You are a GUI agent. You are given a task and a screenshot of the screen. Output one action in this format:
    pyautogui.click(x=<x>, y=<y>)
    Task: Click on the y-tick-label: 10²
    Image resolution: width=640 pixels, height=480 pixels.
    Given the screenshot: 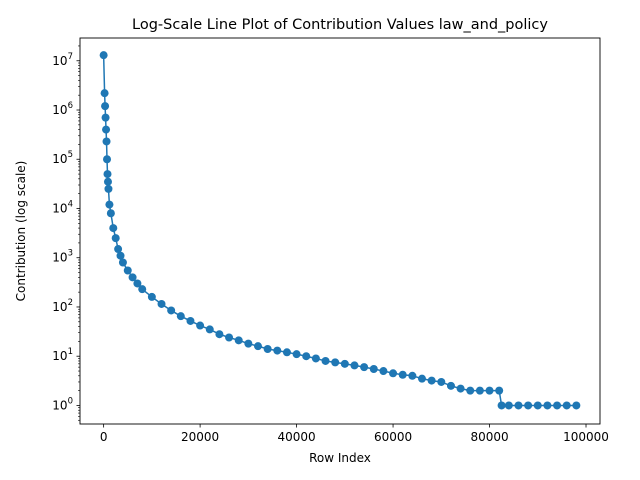 What is the action you would take?
    pyautogui.click(x=62, y=306)
    